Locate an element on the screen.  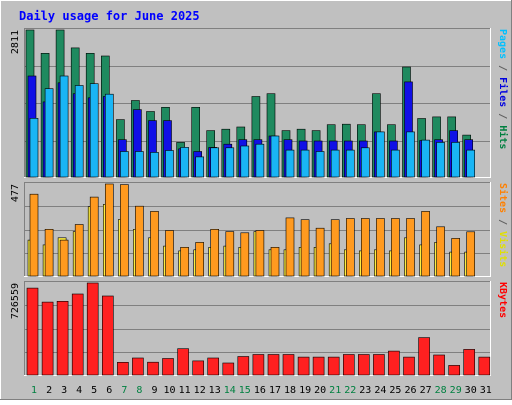
x-tick-label-day-15: 15 is located at coordinates (245, 390).